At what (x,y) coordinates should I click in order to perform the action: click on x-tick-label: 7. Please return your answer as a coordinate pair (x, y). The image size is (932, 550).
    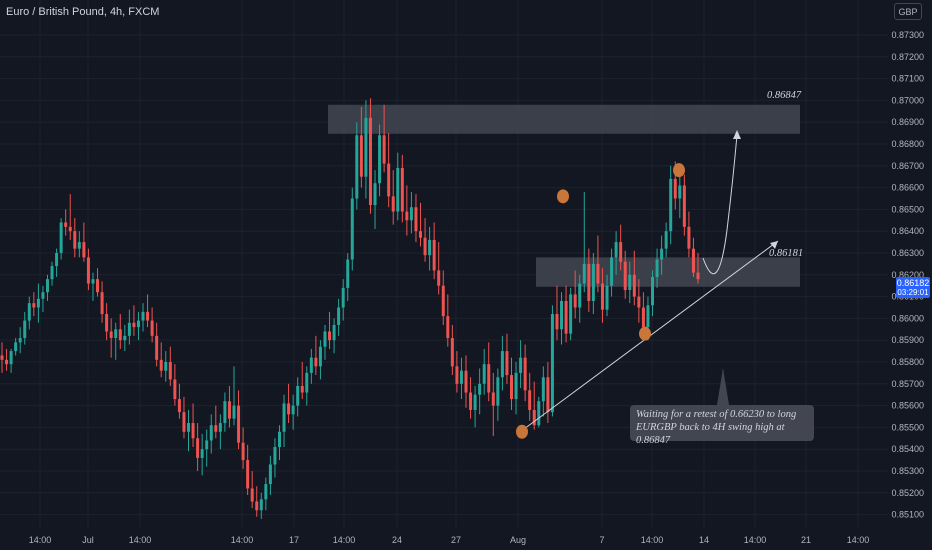
    Looking at the image, I should click on (601, 540).